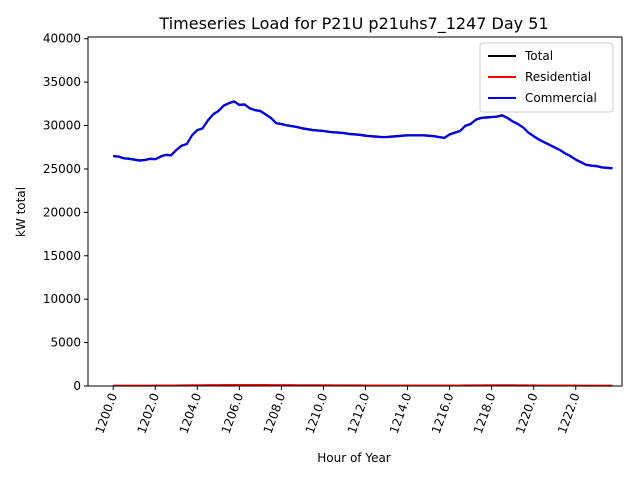  Describe the element at coordinates (62, 39) in the screenshot. I see `y-tick-label: 40000` at that location.